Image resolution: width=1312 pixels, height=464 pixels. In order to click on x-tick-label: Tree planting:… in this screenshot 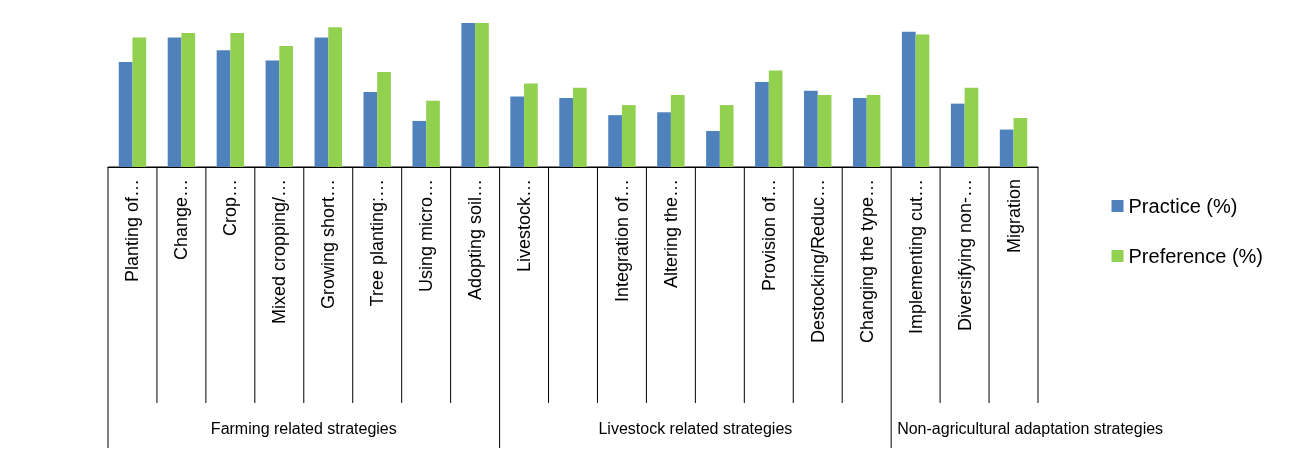, I will do `click(377, 243)`.